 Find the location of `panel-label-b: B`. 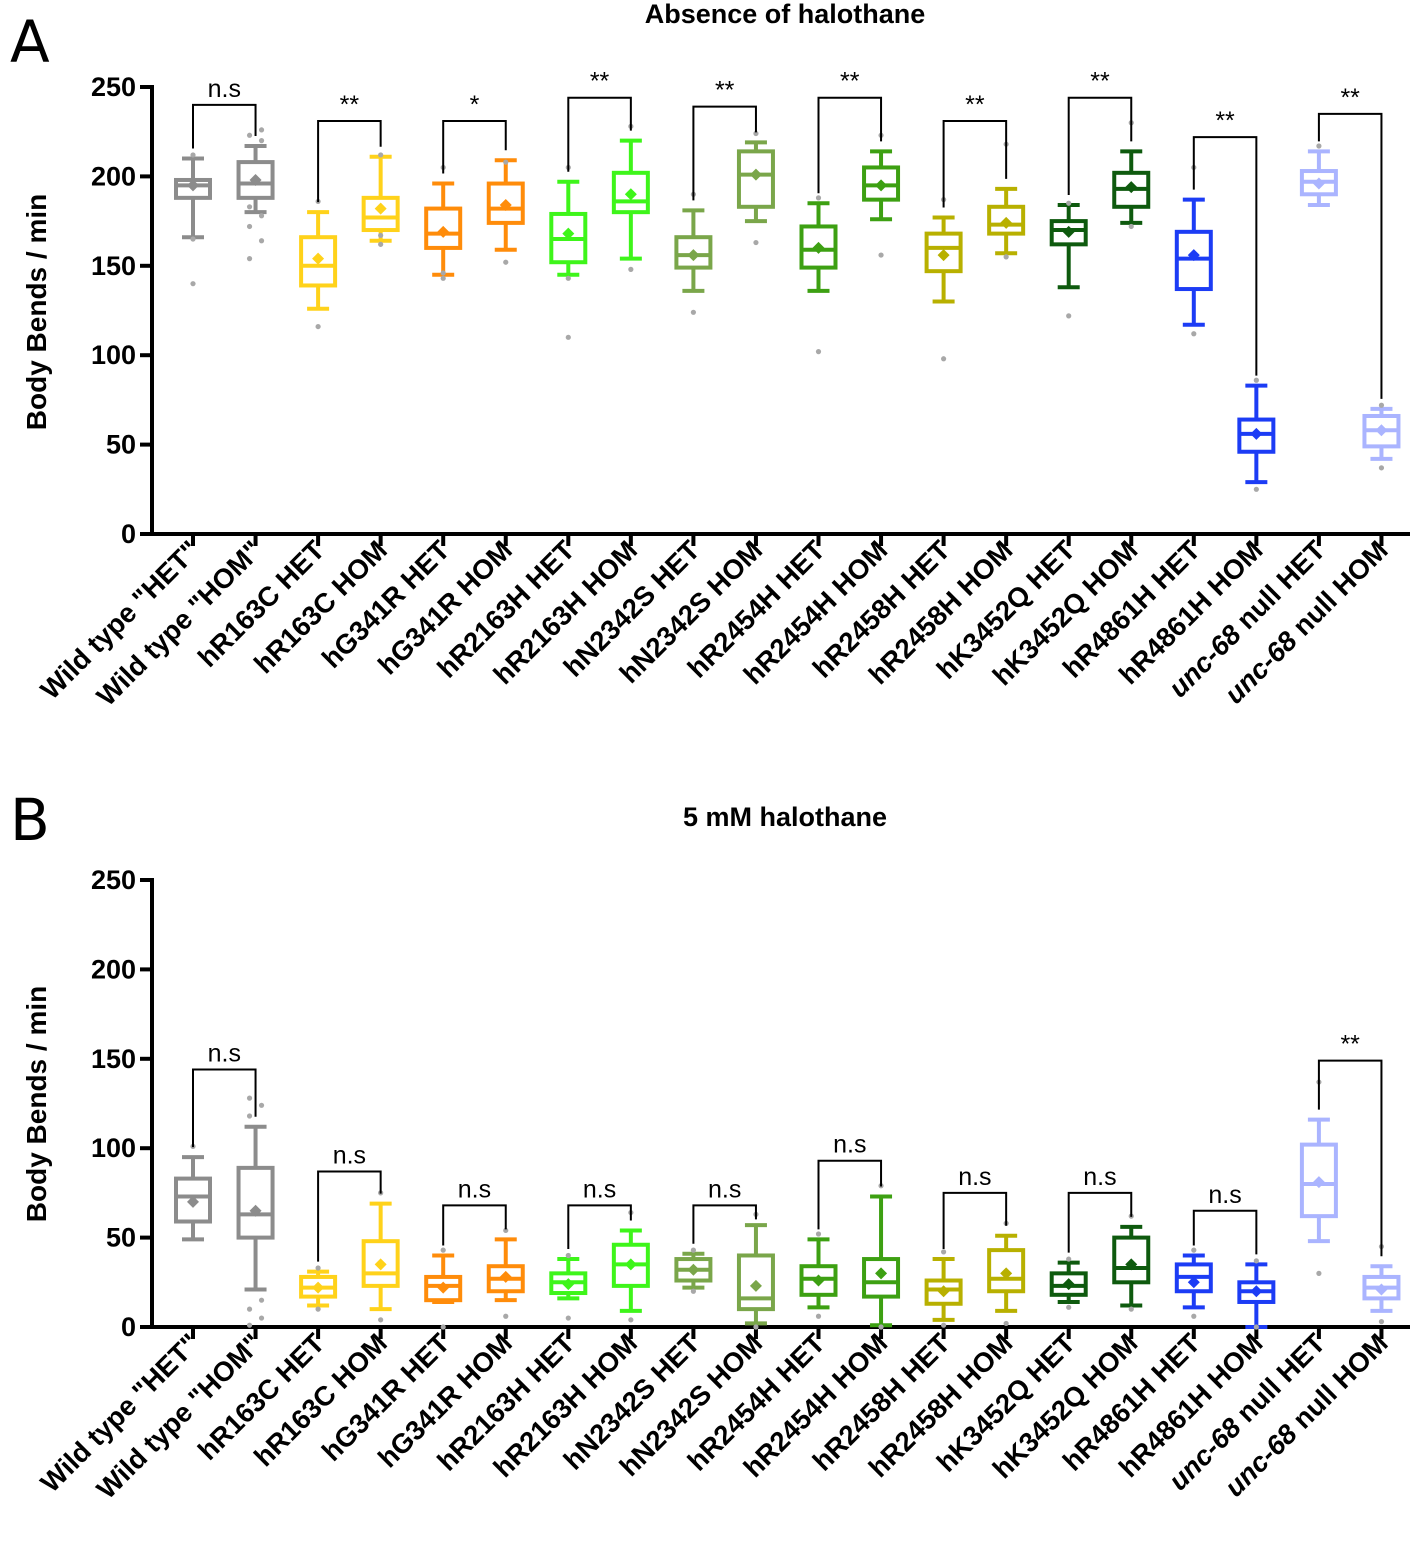

panel-label-b: B is located at coordinates (30, 820).